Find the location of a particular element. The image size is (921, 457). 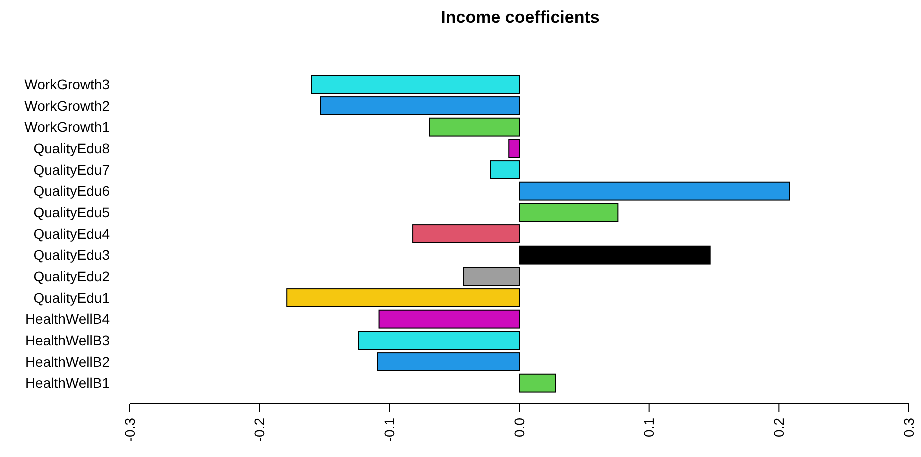

y-tick-label: QualityEdu8 is located at coordinates (72, 148).